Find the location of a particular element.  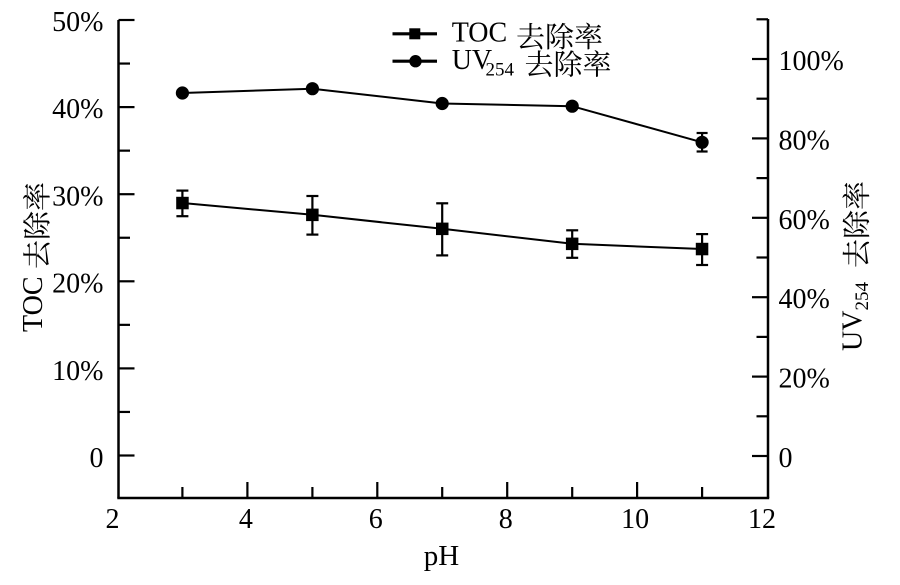

svg-text: 30% is located at coordinates (77, 196).